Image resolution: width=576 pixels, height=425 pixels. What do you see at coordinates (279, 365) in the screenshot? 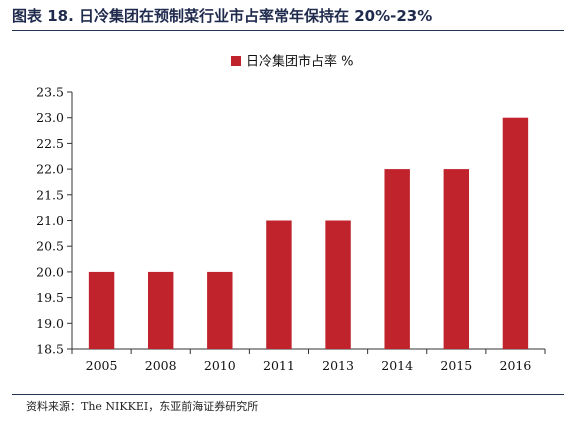
I see `x-tick-label: 2011` at bounding box center [279, 365].